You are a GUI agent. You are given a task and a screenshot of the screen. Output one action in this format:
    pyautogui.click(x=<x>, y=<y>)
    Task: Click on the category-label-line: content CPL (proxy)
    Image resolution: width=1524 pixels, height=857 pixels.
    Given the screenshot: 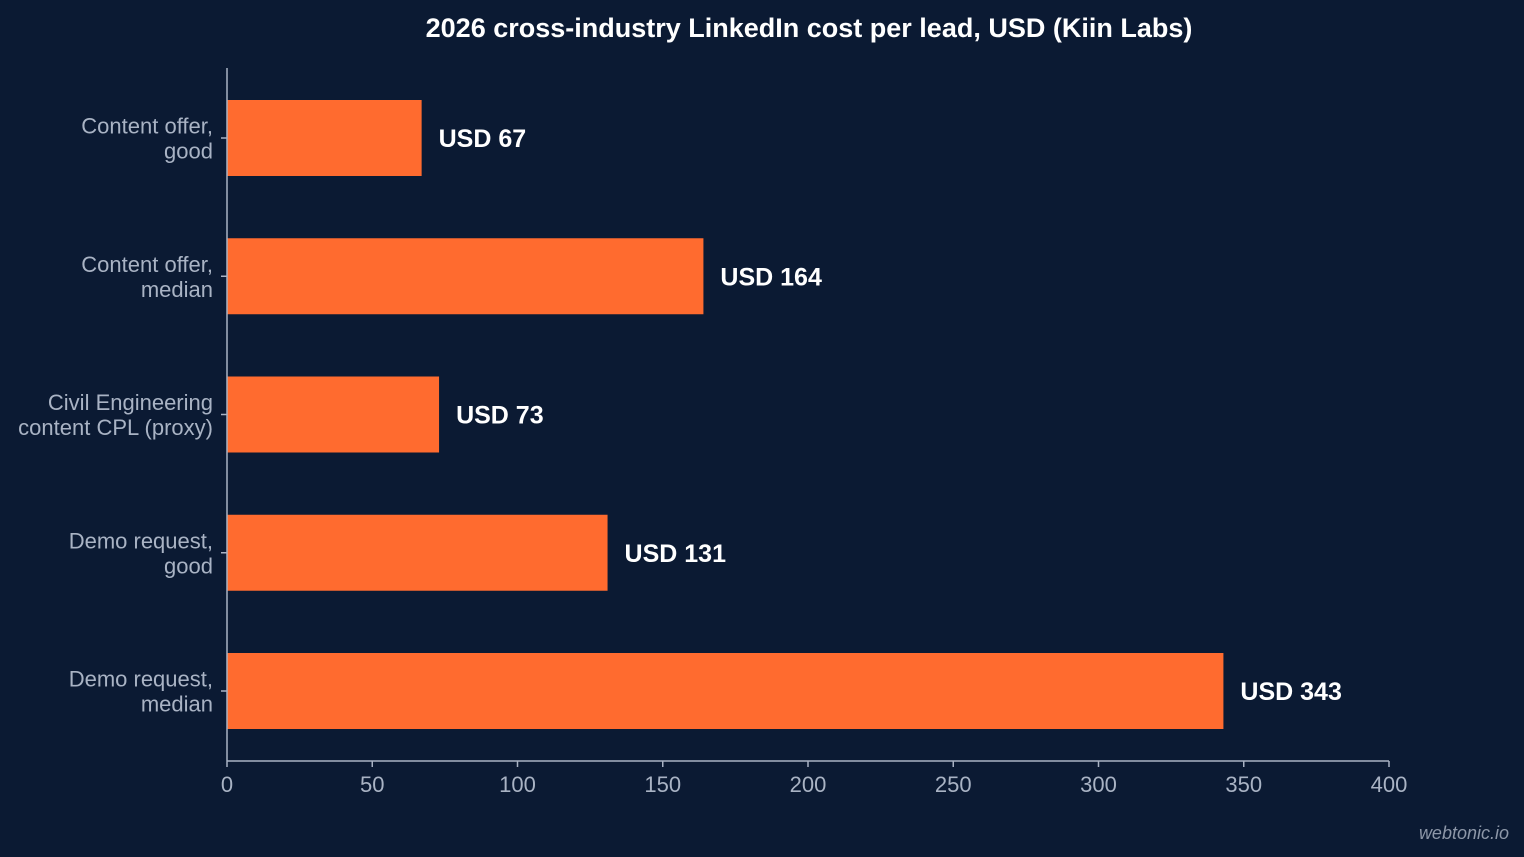 What is the action you would take?
    pyautogui.click(x=115, y=427)
    